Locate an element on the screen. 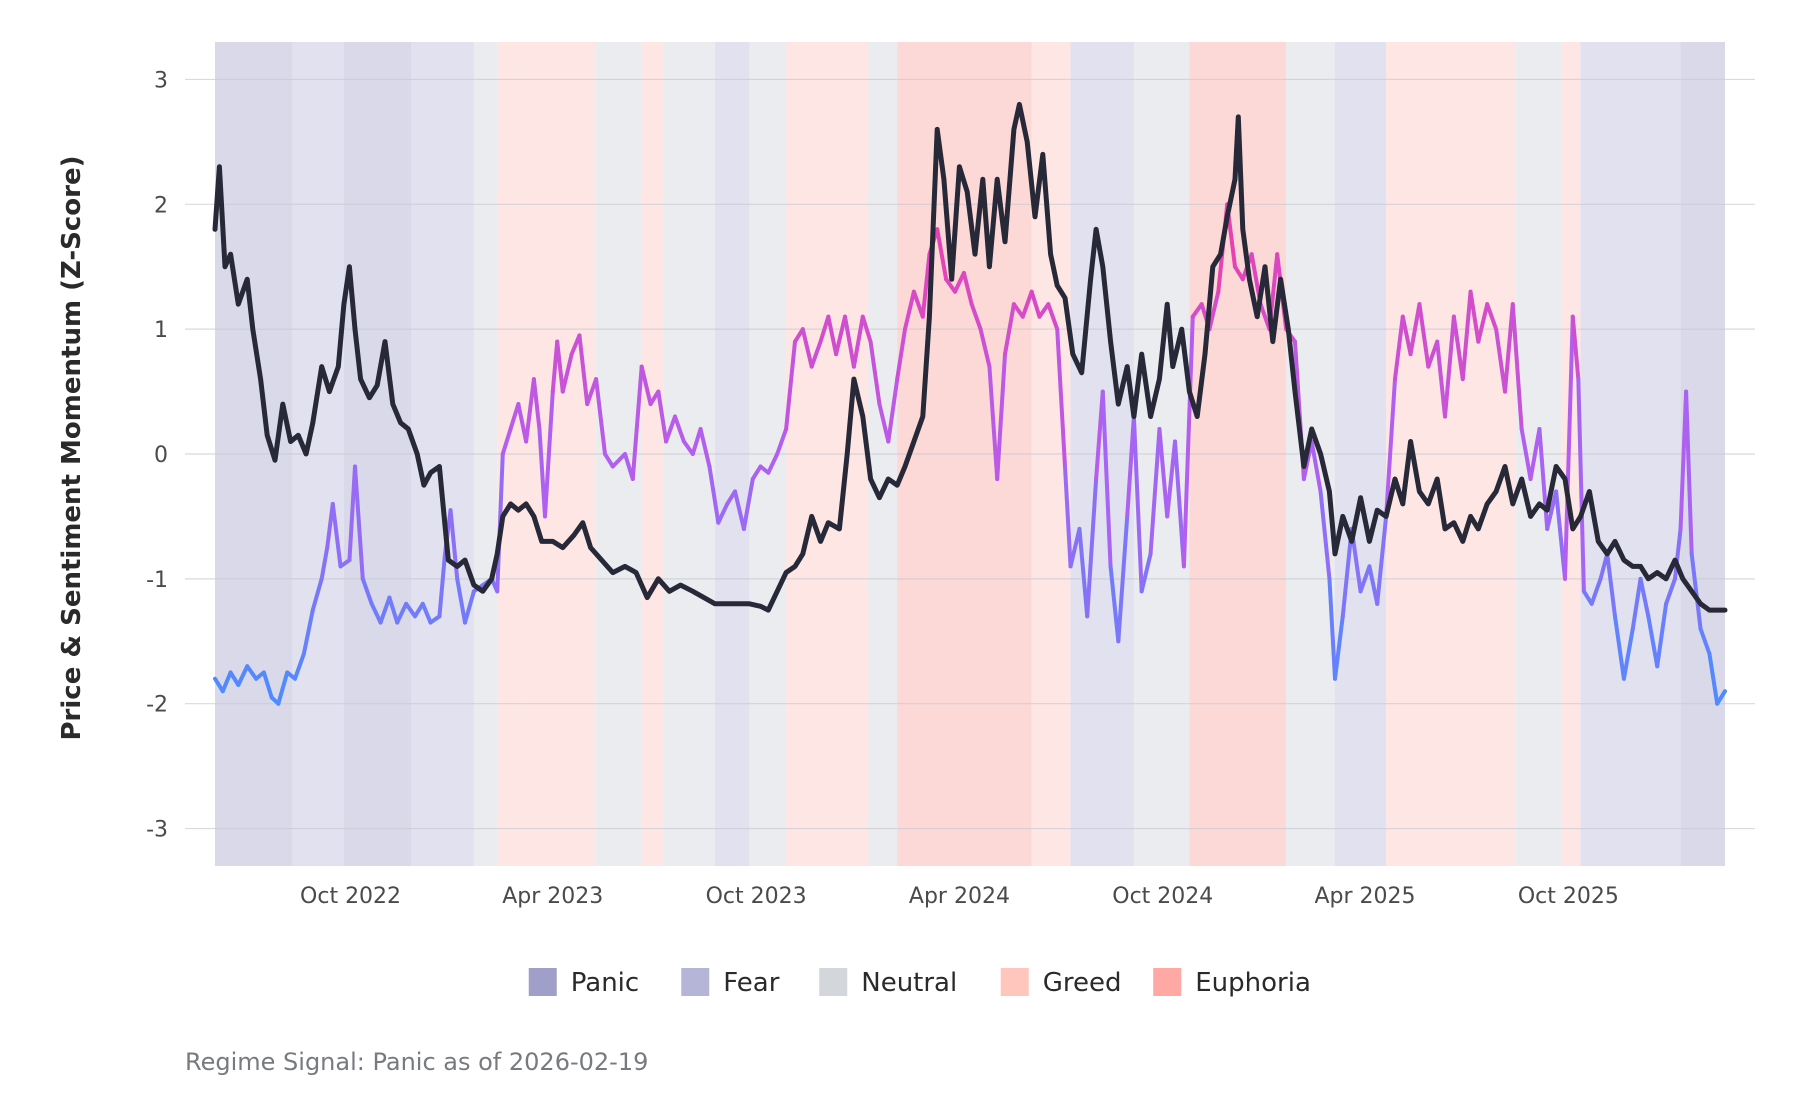 This screenshot has height=1100, width=1800. legend-swatch-panic is located at coordinates (542, 982).